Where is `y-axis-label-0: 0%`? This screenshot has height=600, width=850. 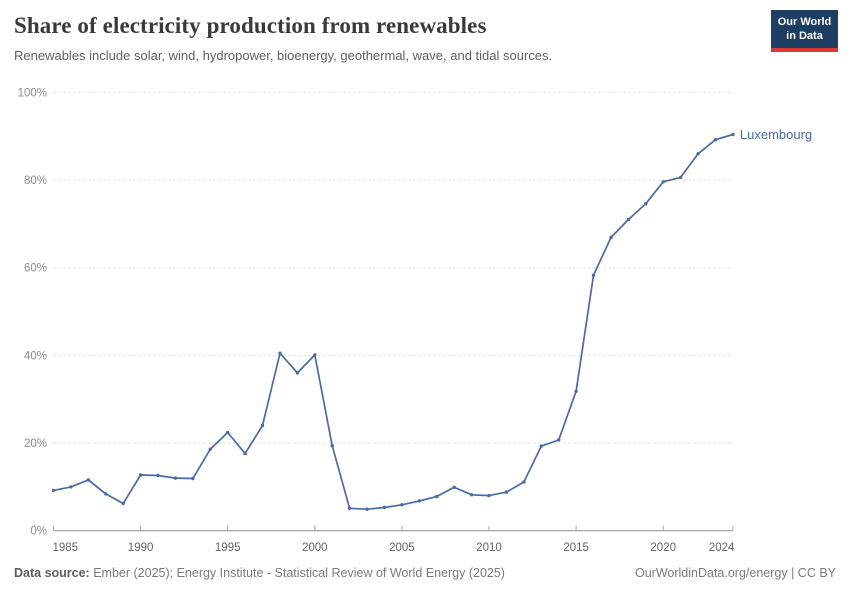
y-axis-label-0: 0% is located at coordinates (38, 532).